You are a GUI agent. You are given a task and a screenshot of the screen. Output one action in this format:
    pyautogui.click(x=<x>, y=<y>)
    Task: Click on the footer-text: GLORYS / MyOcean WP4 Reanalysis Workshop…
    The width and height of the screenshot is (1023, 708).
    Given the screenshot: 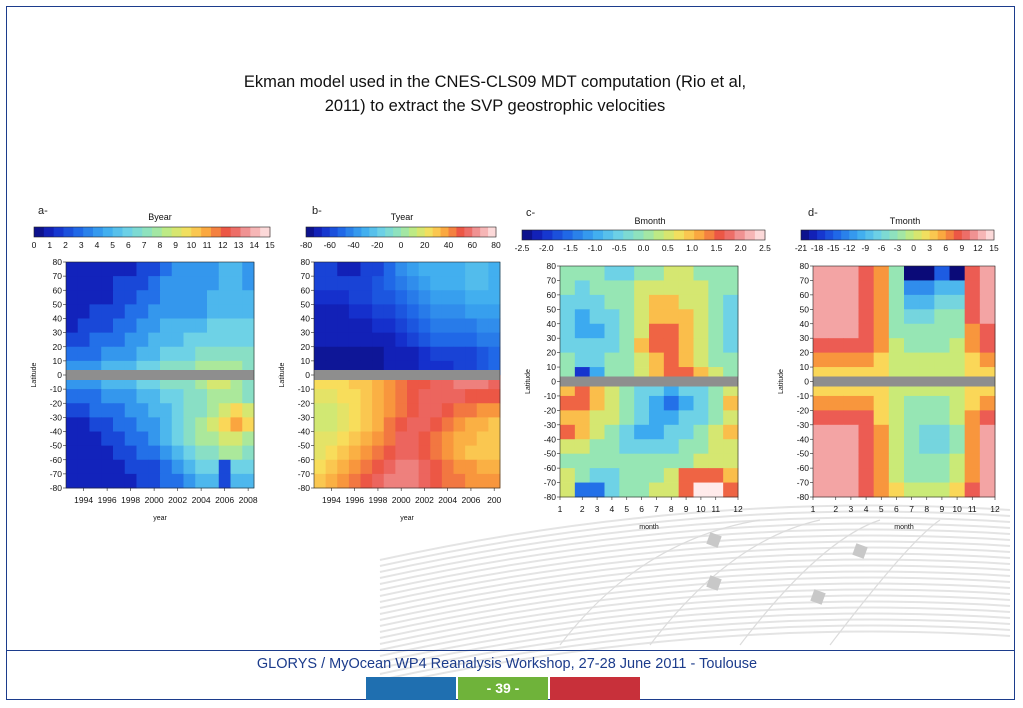 What is the action you would take?
    pyautogui.click(x=507, y=664)
    